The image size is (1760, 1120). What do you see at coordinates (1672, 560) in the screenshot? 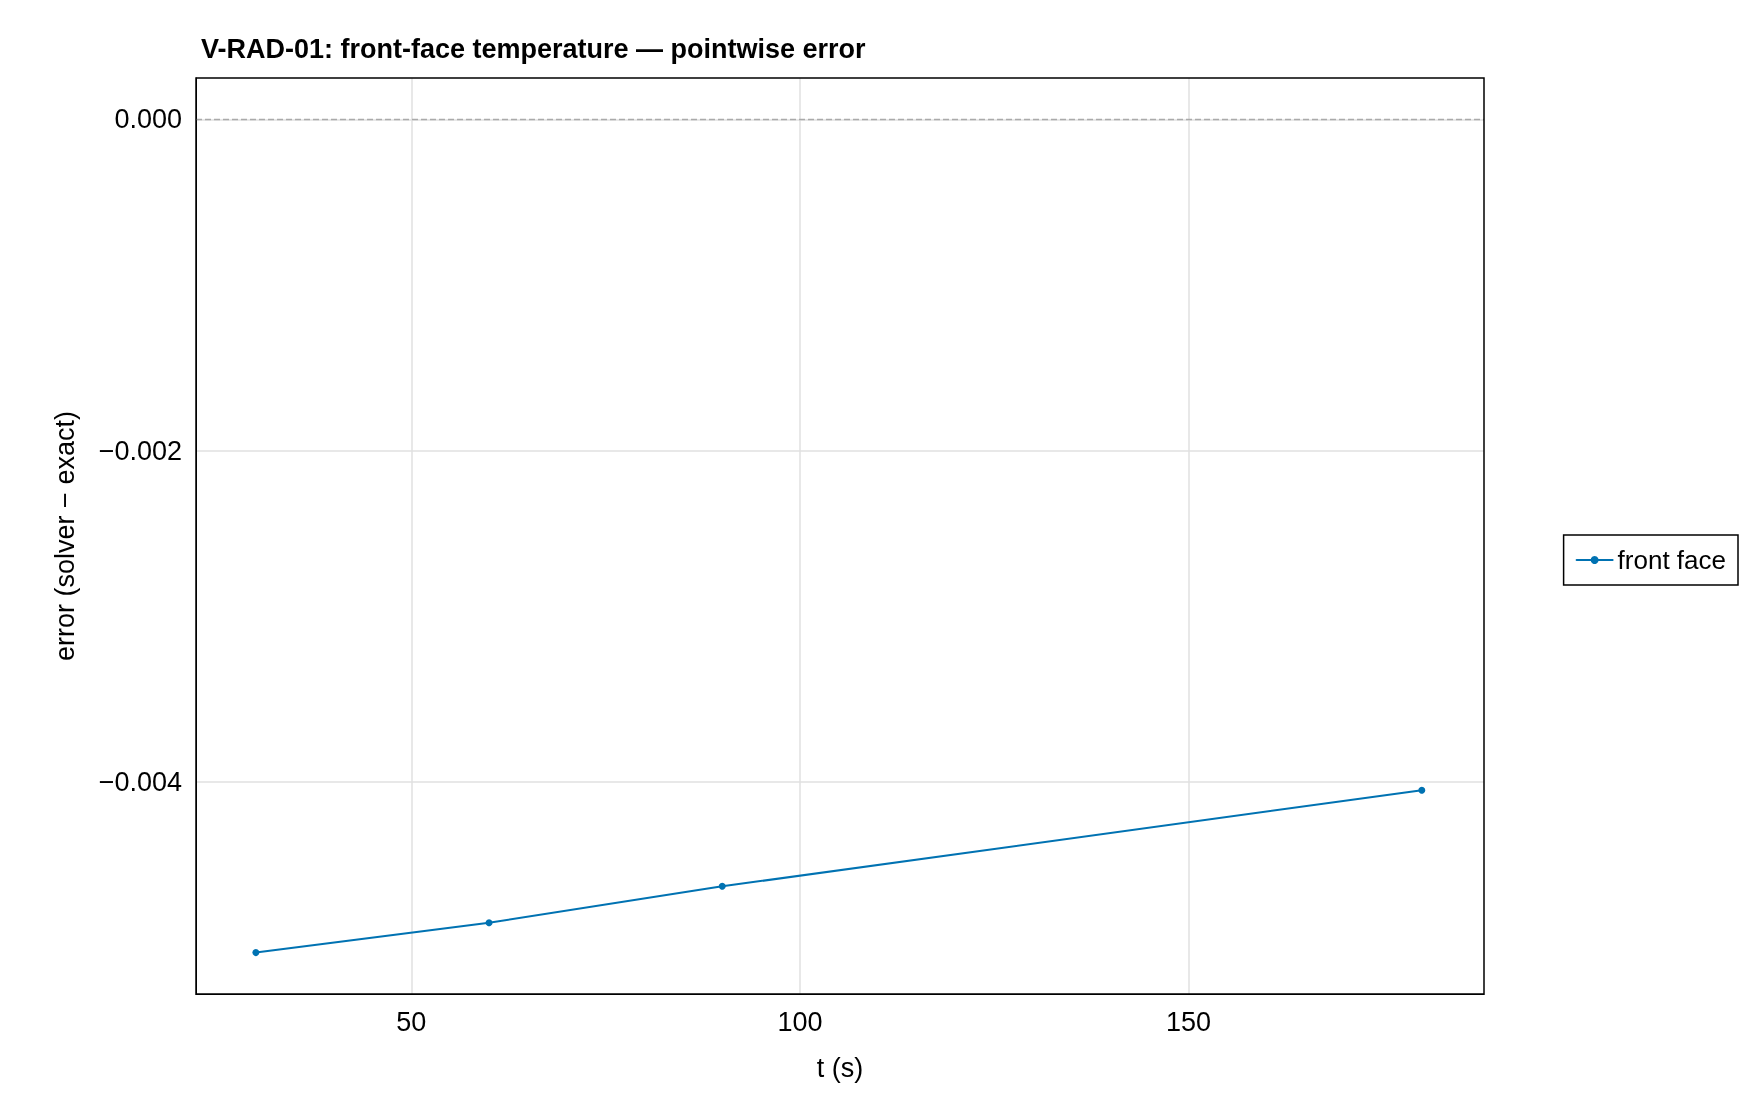
I see `legend-label: front face` at bounding box center [1672, 560].